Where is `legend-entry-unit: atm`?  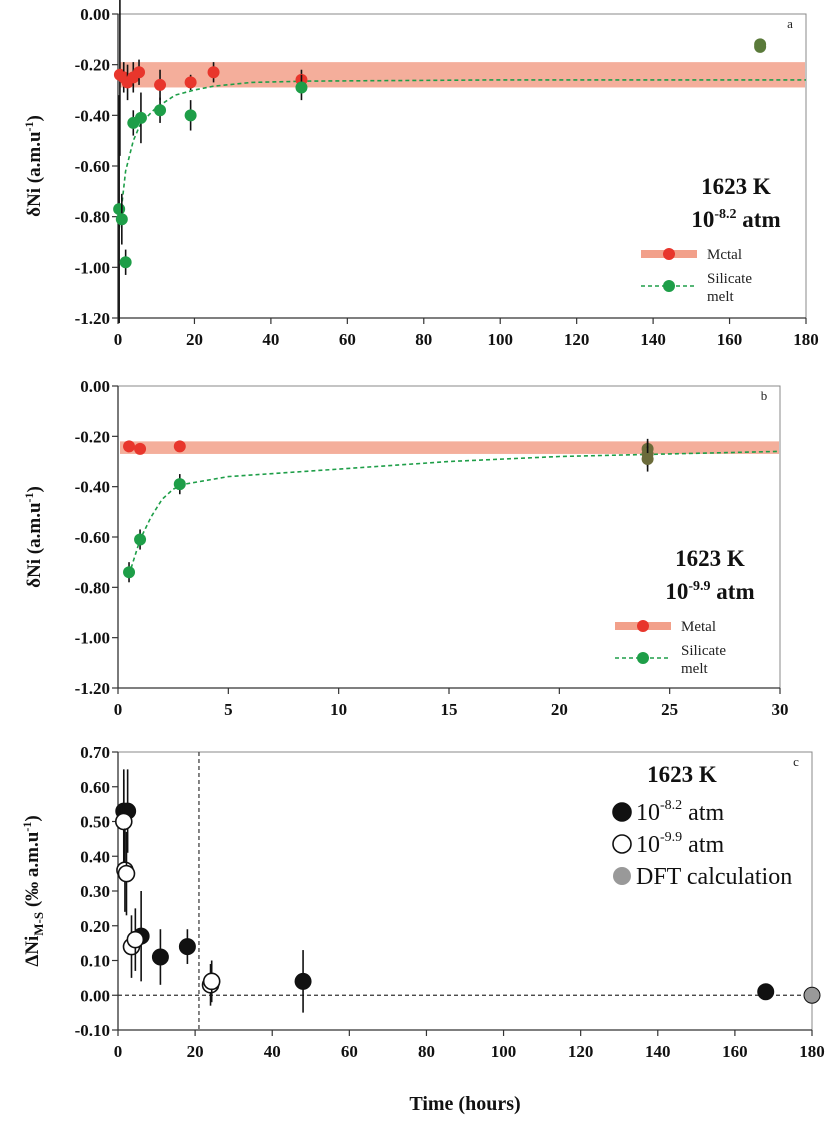 legend-entry-unit: atm is located at coordinates (703, 813).